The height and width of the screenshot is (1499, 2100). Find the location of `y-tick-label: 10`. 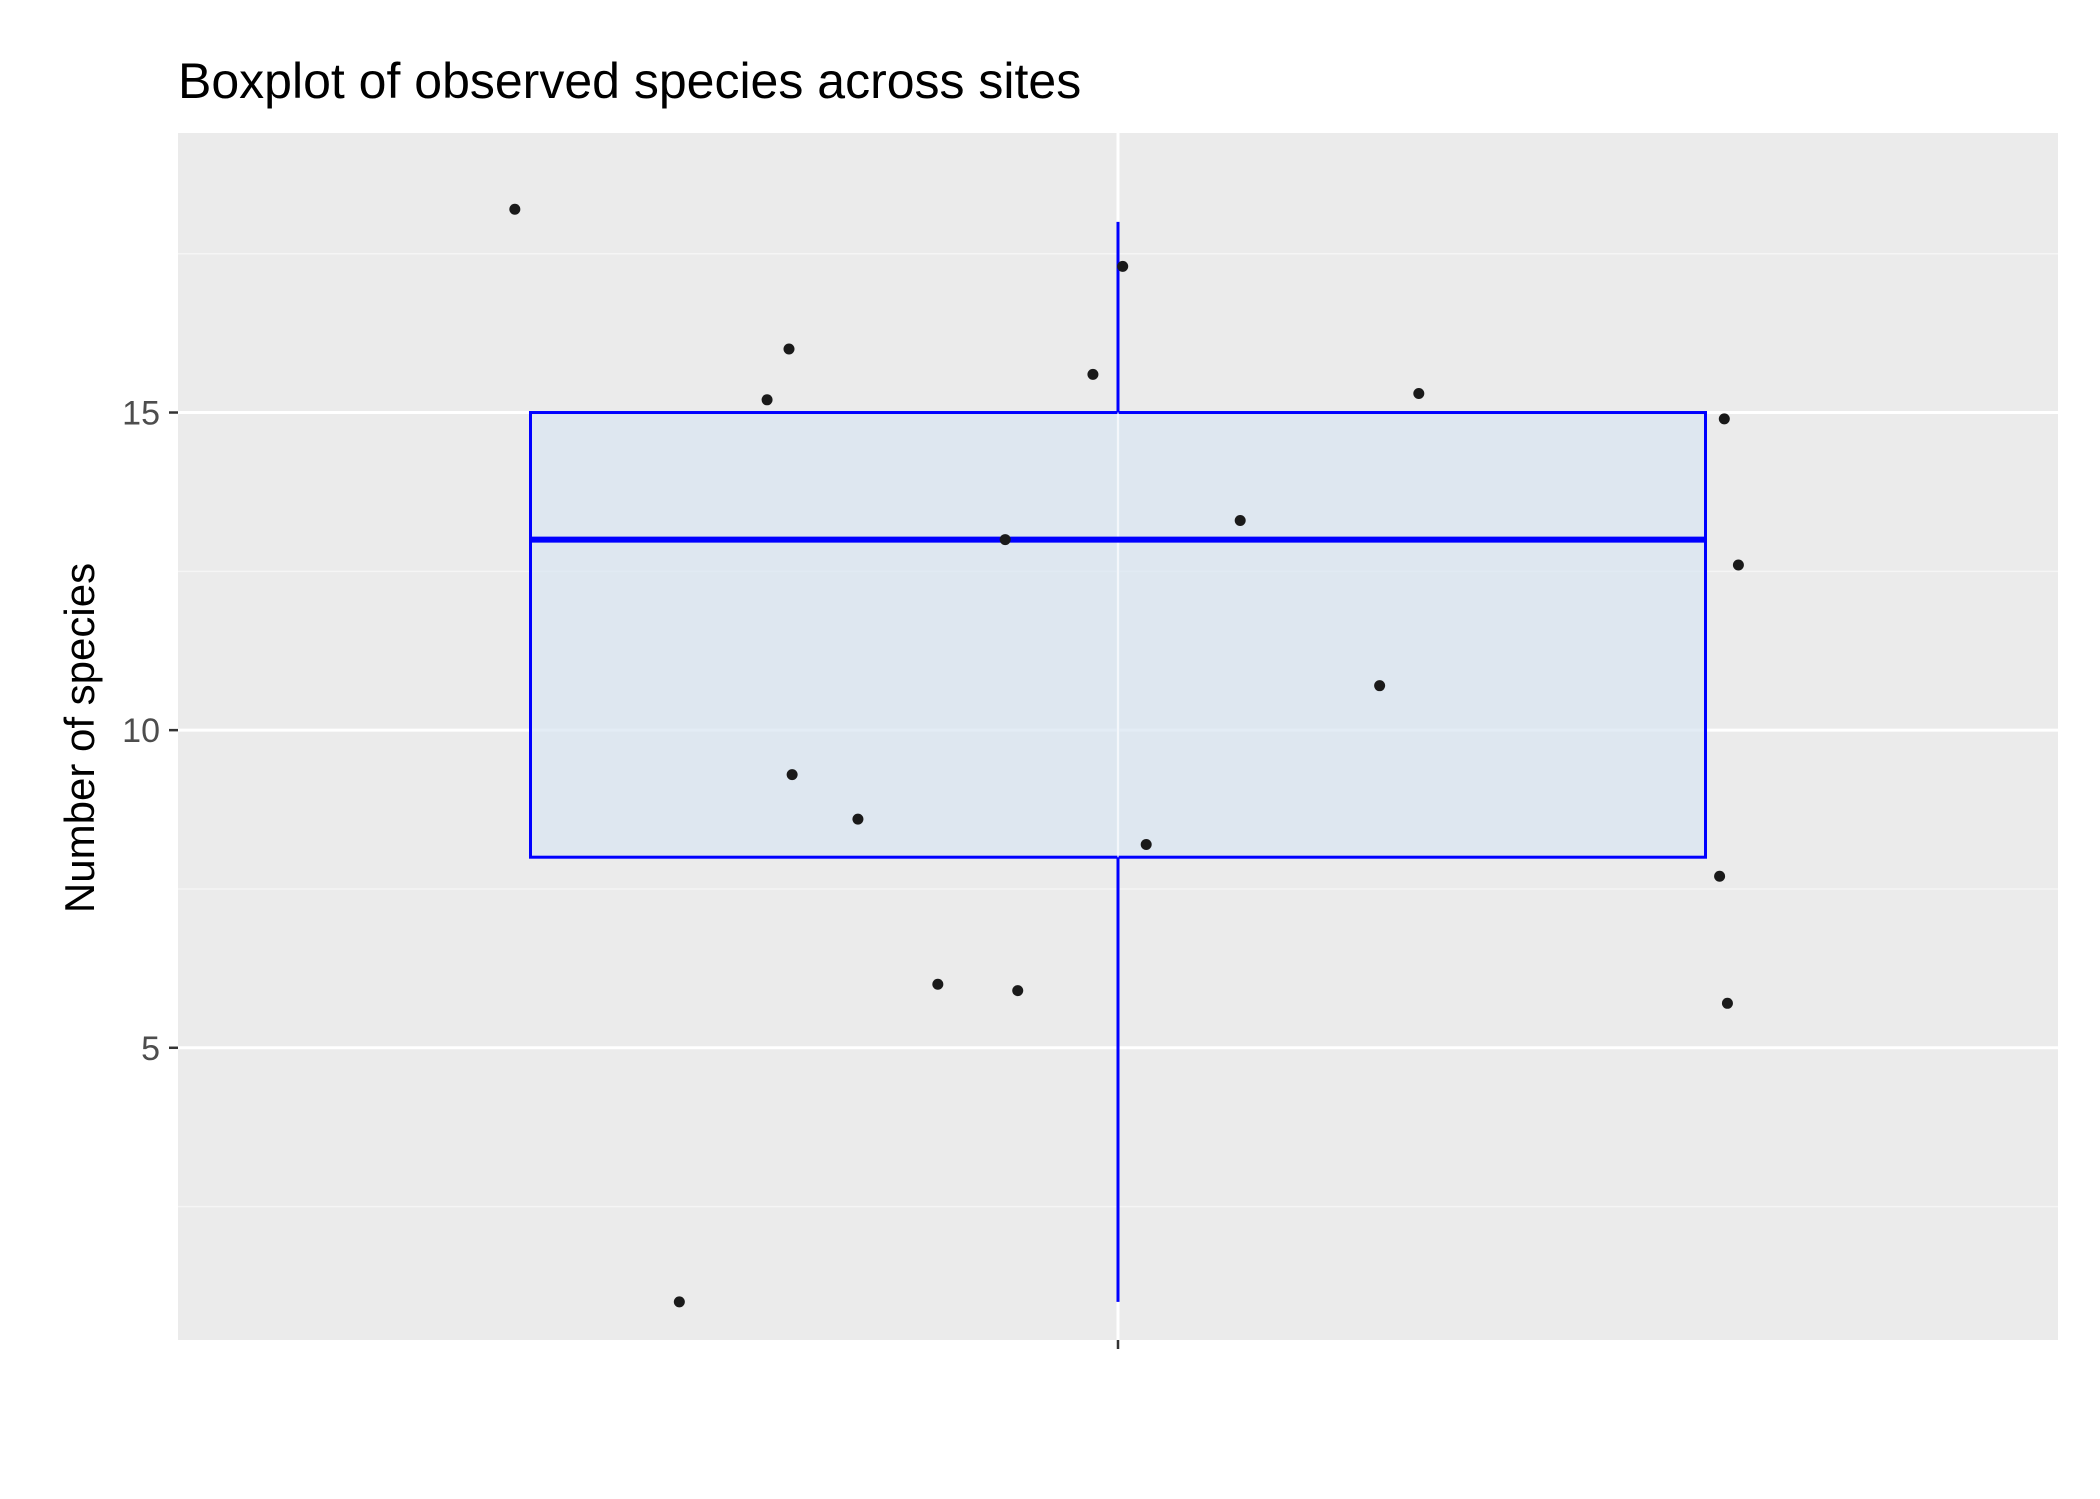

y-tick-label: 10 is located at coordinates (141, 731).